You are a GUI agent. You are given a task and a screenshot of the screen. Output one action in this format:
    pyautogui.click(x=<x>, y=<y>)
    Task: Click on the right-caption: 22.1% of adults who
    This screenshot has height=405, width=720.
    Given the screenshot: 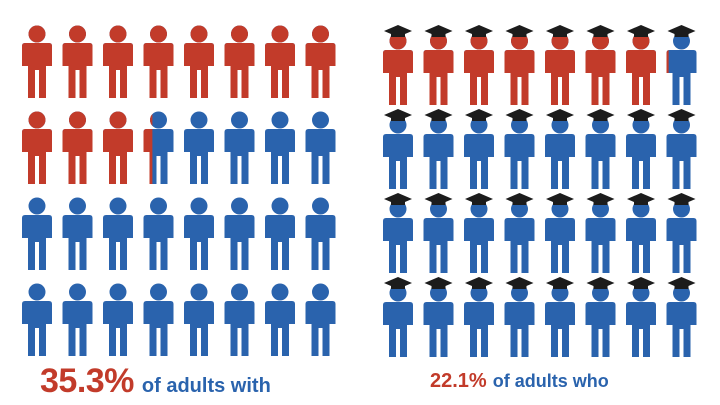 What is the action you would take?
    pyautogui.click(x=519, y=381)
    